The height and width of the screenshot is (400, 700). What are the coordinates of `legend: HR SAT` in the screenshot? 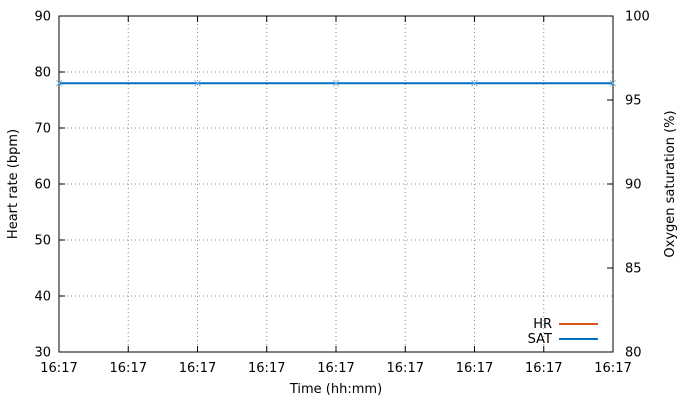 It's located at (563, 332).